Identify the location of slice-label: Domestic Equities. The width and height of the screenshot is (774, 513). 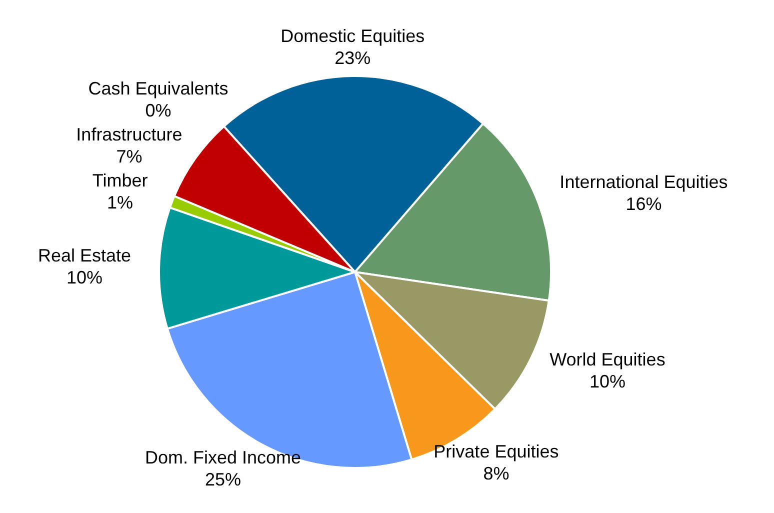
(352, 36).